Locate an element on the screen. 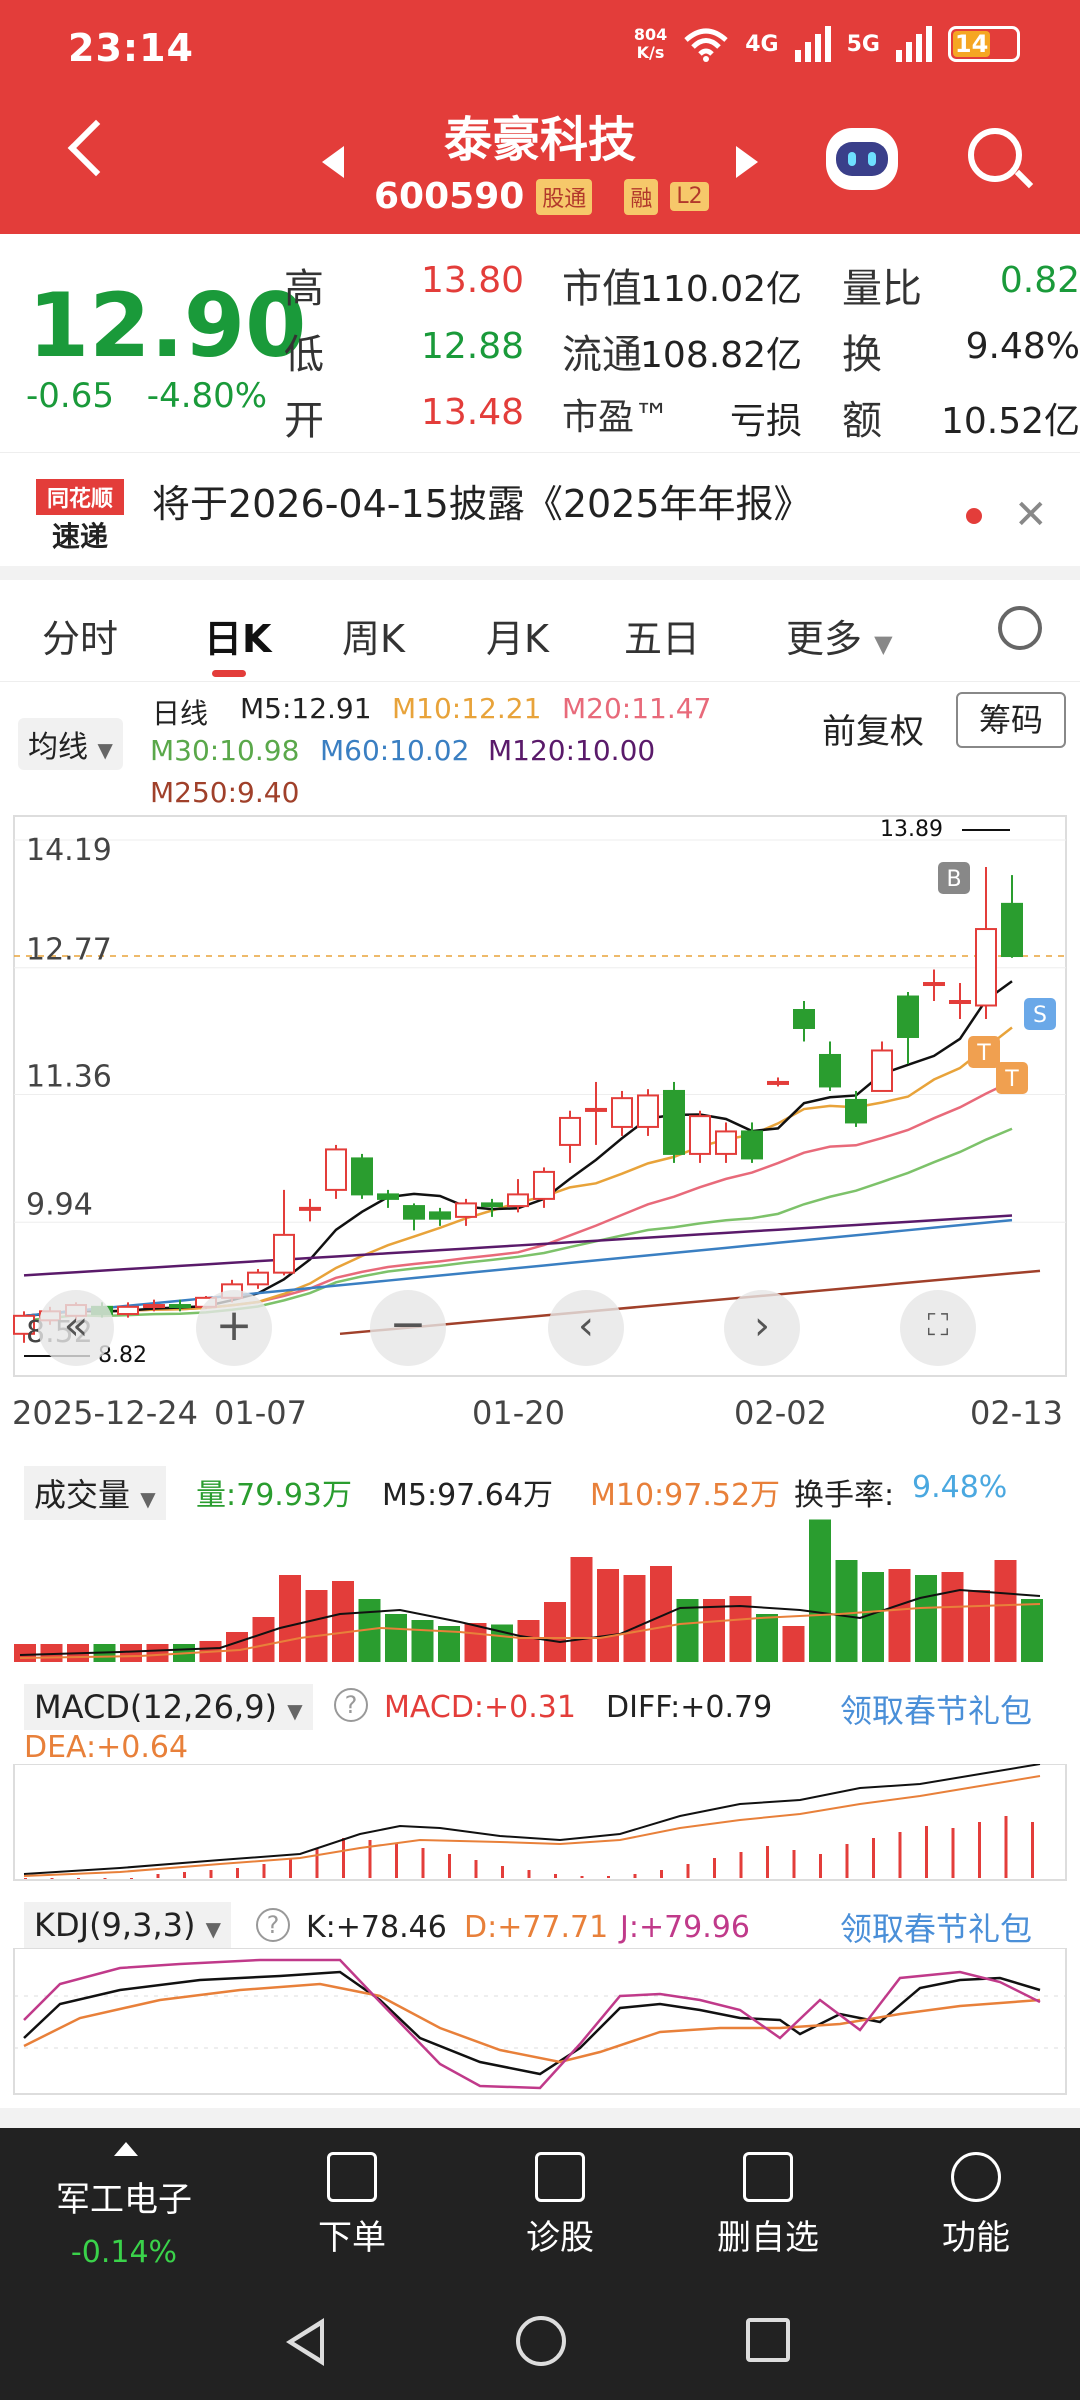  settings-gear-icon is located at coordinates (1020, 628).